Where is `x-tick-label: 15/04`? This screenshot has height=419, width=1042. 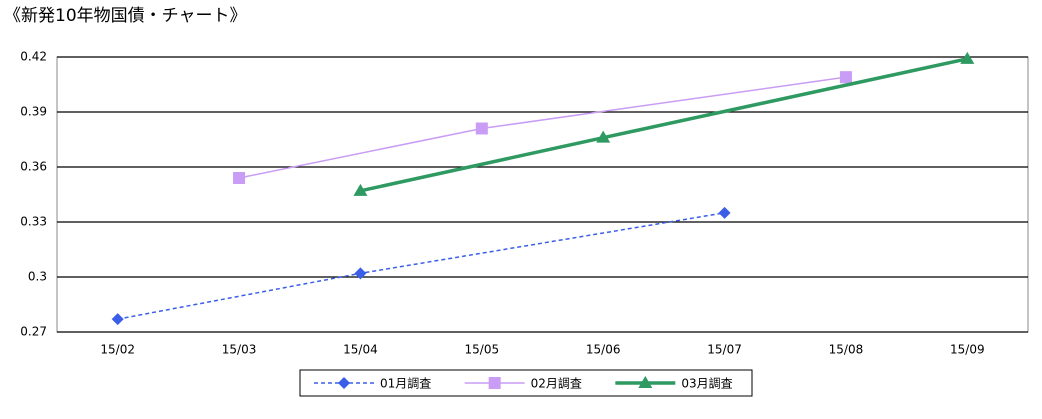
x-tick-label: 15/04 is located at coordinates (360, 350).